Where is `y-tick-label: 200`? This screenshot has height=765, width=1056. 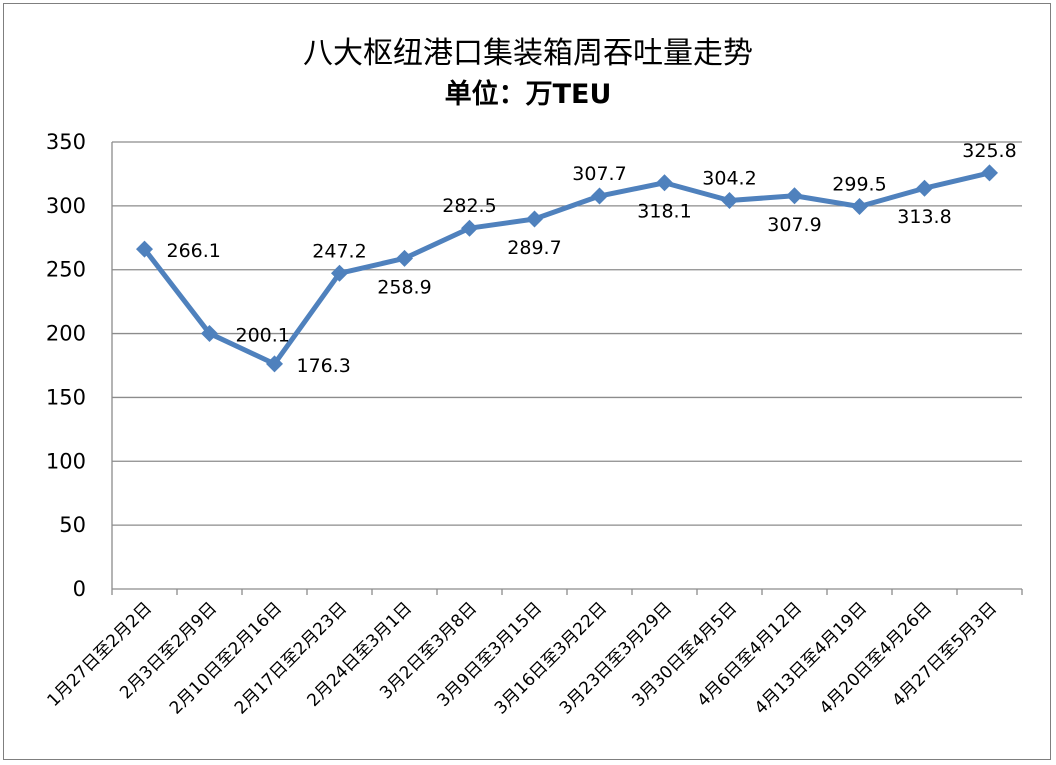
y-tick-label: 200 is located at coordinates (66, 334).